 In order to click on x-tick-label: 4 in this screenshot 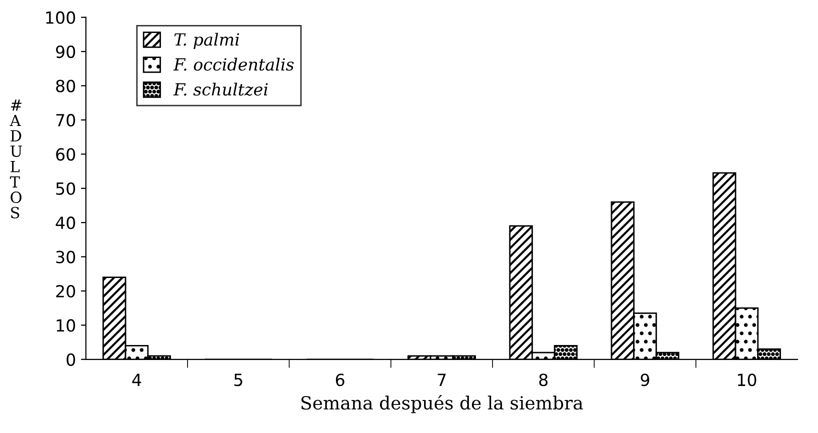, I will do `click(137, 380)`.